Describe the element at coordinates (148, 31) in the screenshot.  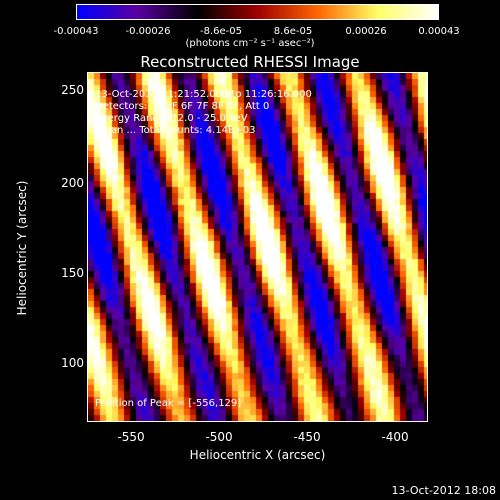
I see `colorbar-tick: -0.00026` at that location.